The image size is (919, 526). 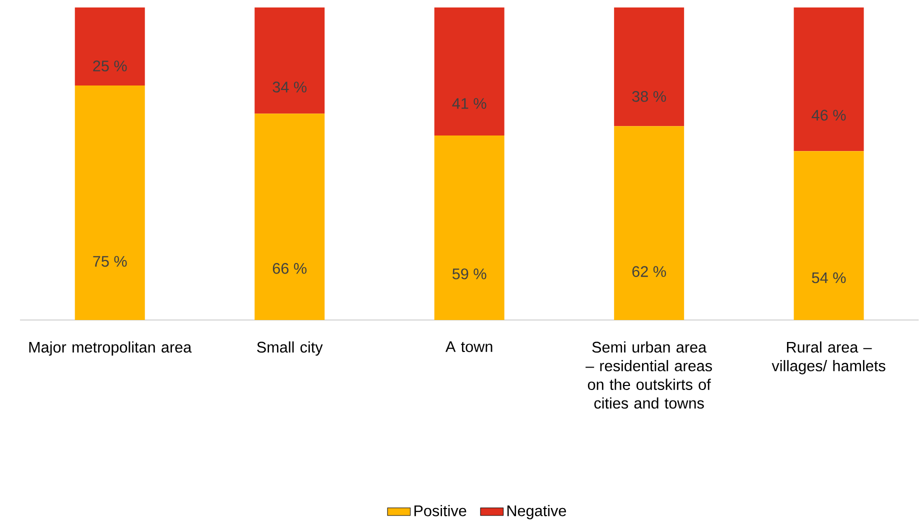 I want to click on data-label: 38 %, so click(x=649, y=96).